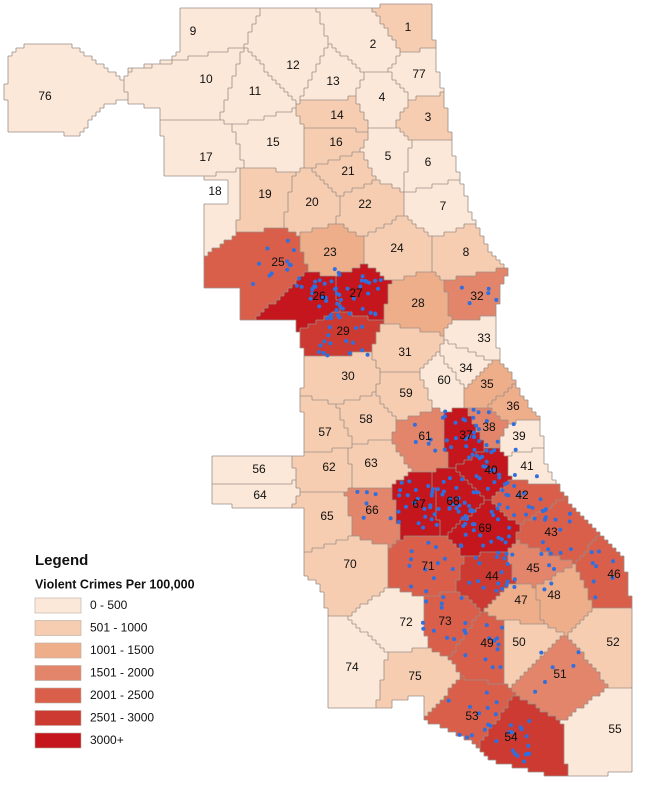  Describe the element at coordinates (109, 605) in the screenshot. I see `legend-label: 0 - 500` at that location.